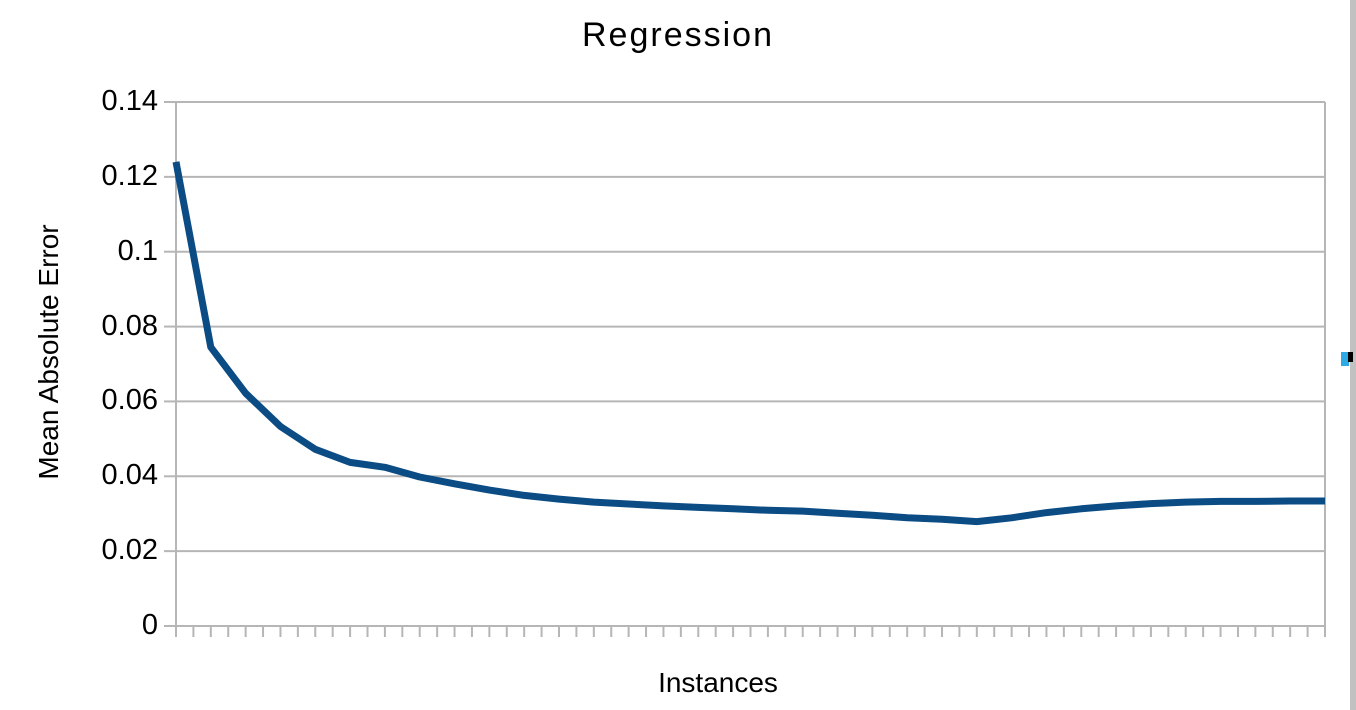 The image size is (1356, 710). What do you see at coordinates (137, 250) in the screenshot?
I see `y-tick-label: 0.1` at bounding box center [137, 250].